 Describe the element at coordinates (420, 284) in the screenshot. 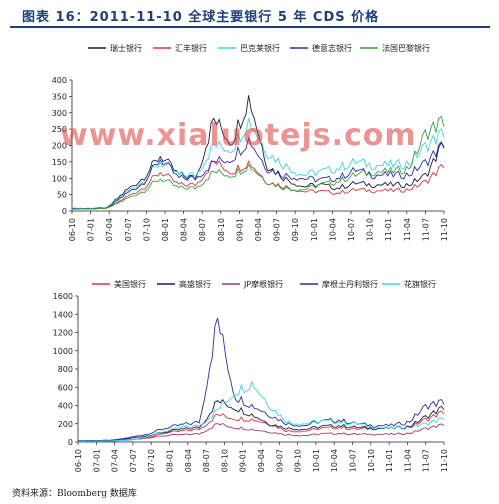

I see `legend-label: 花旗银行` at that location.